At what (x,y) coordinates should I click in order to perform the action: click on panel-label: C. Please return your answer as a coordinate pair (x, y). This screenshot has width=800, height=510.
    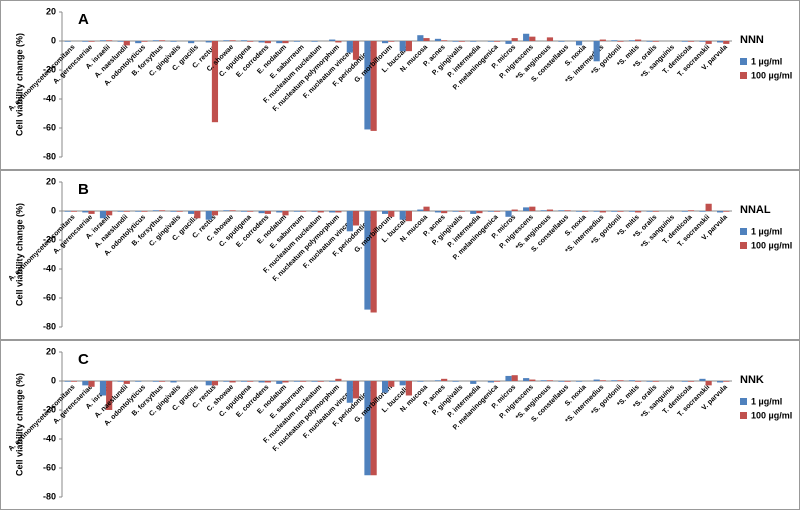
    Looking at the image, I should click on (83, 359).